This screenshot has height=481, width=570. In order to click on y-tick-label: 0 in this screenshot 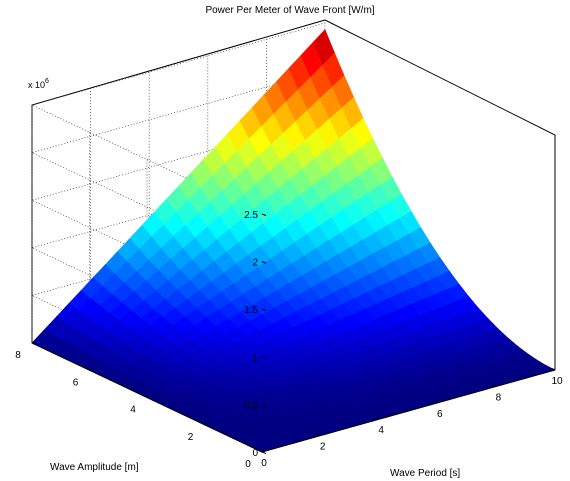, I will do `click(248, 464)`.